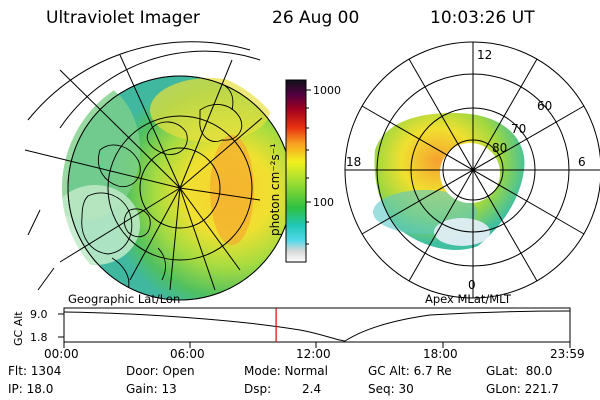 Image resolution: width=600 pixels, height=400 pixels. I want to click on altitude-y-bottom: 1.8, so click(39, 337).